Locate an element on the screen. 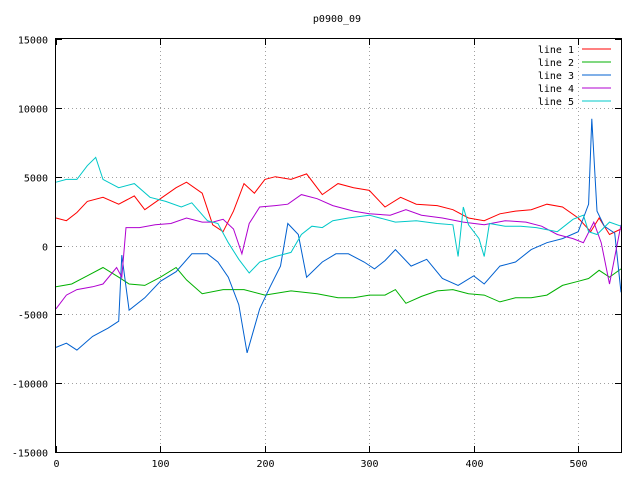 The height and width of the screenshot is (480, 640). legend-label: line 1 is located at coordinates (556, 50).